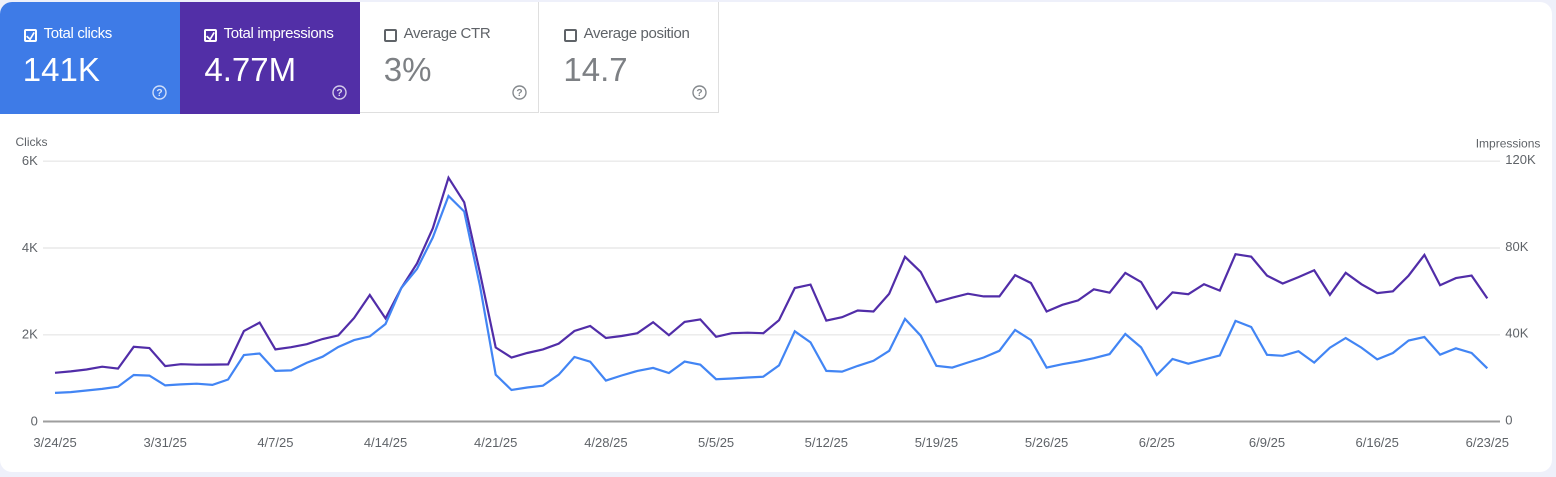 The image size is (1556, 477). I want to click on svg-text: 5/12/25, so click(826, 442).